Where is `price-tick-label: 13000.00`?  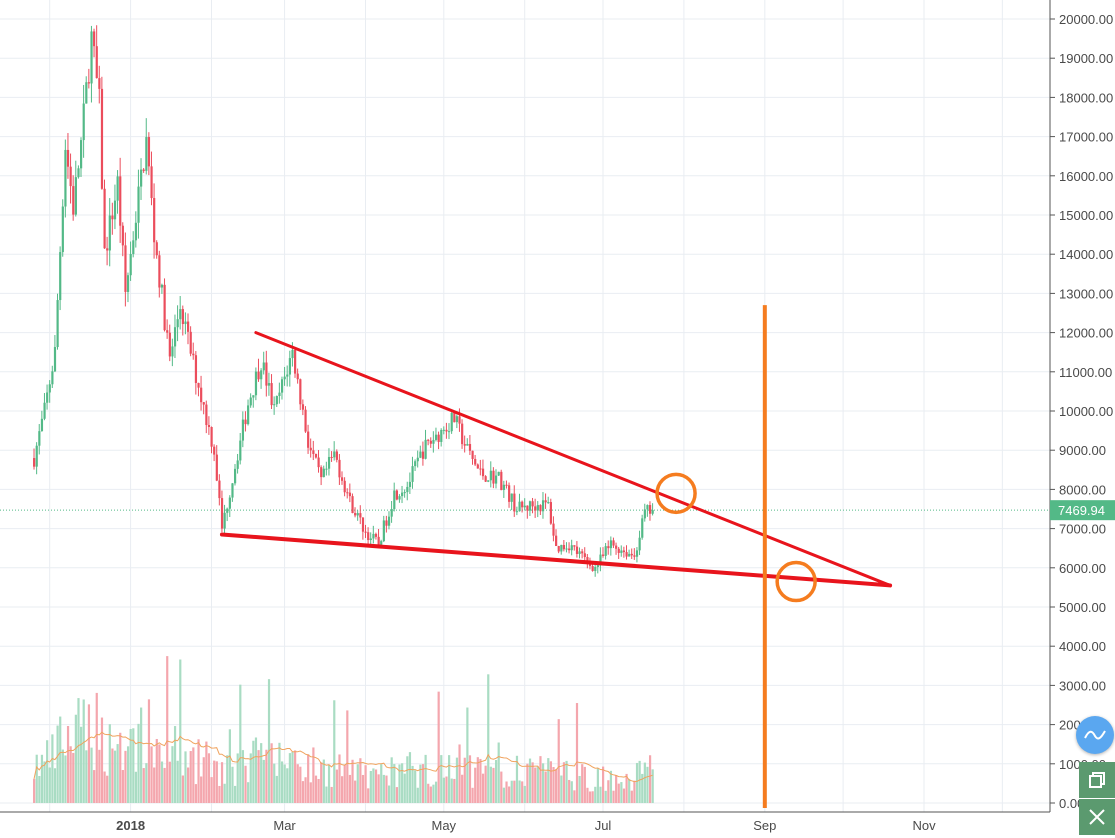
price-tick-label: 13000.00 is located at coordinates (1086, 293).